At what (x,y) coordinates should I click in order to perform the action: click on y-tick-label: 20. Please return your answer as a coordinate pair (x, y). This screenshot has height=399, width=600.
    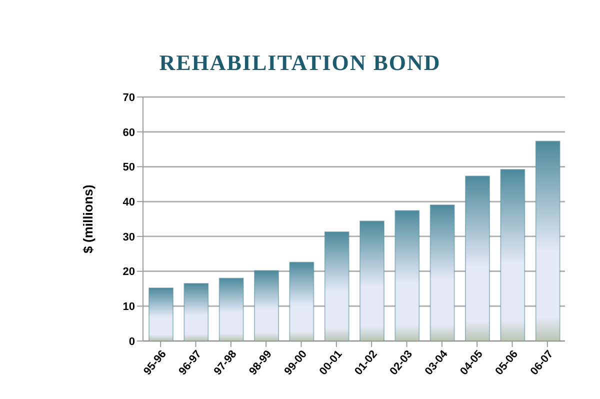
    Looking at the image, I should click on (128, 272).